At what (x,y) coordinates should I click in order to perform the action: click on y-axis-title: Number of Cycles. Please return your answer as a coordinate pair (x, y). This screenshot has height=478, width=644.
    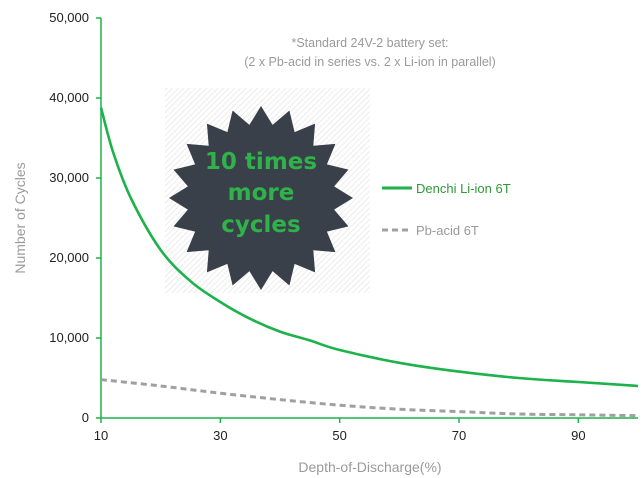
    Looking at the image, I should click on (20, 217).